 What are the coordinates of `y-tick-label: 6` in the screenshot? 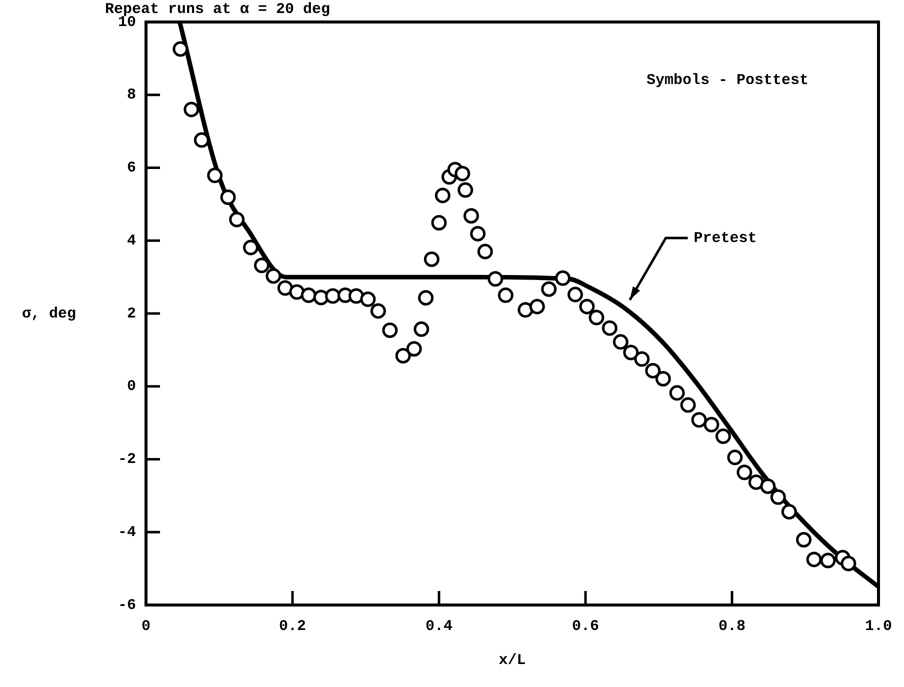 It's located at (131, 168).